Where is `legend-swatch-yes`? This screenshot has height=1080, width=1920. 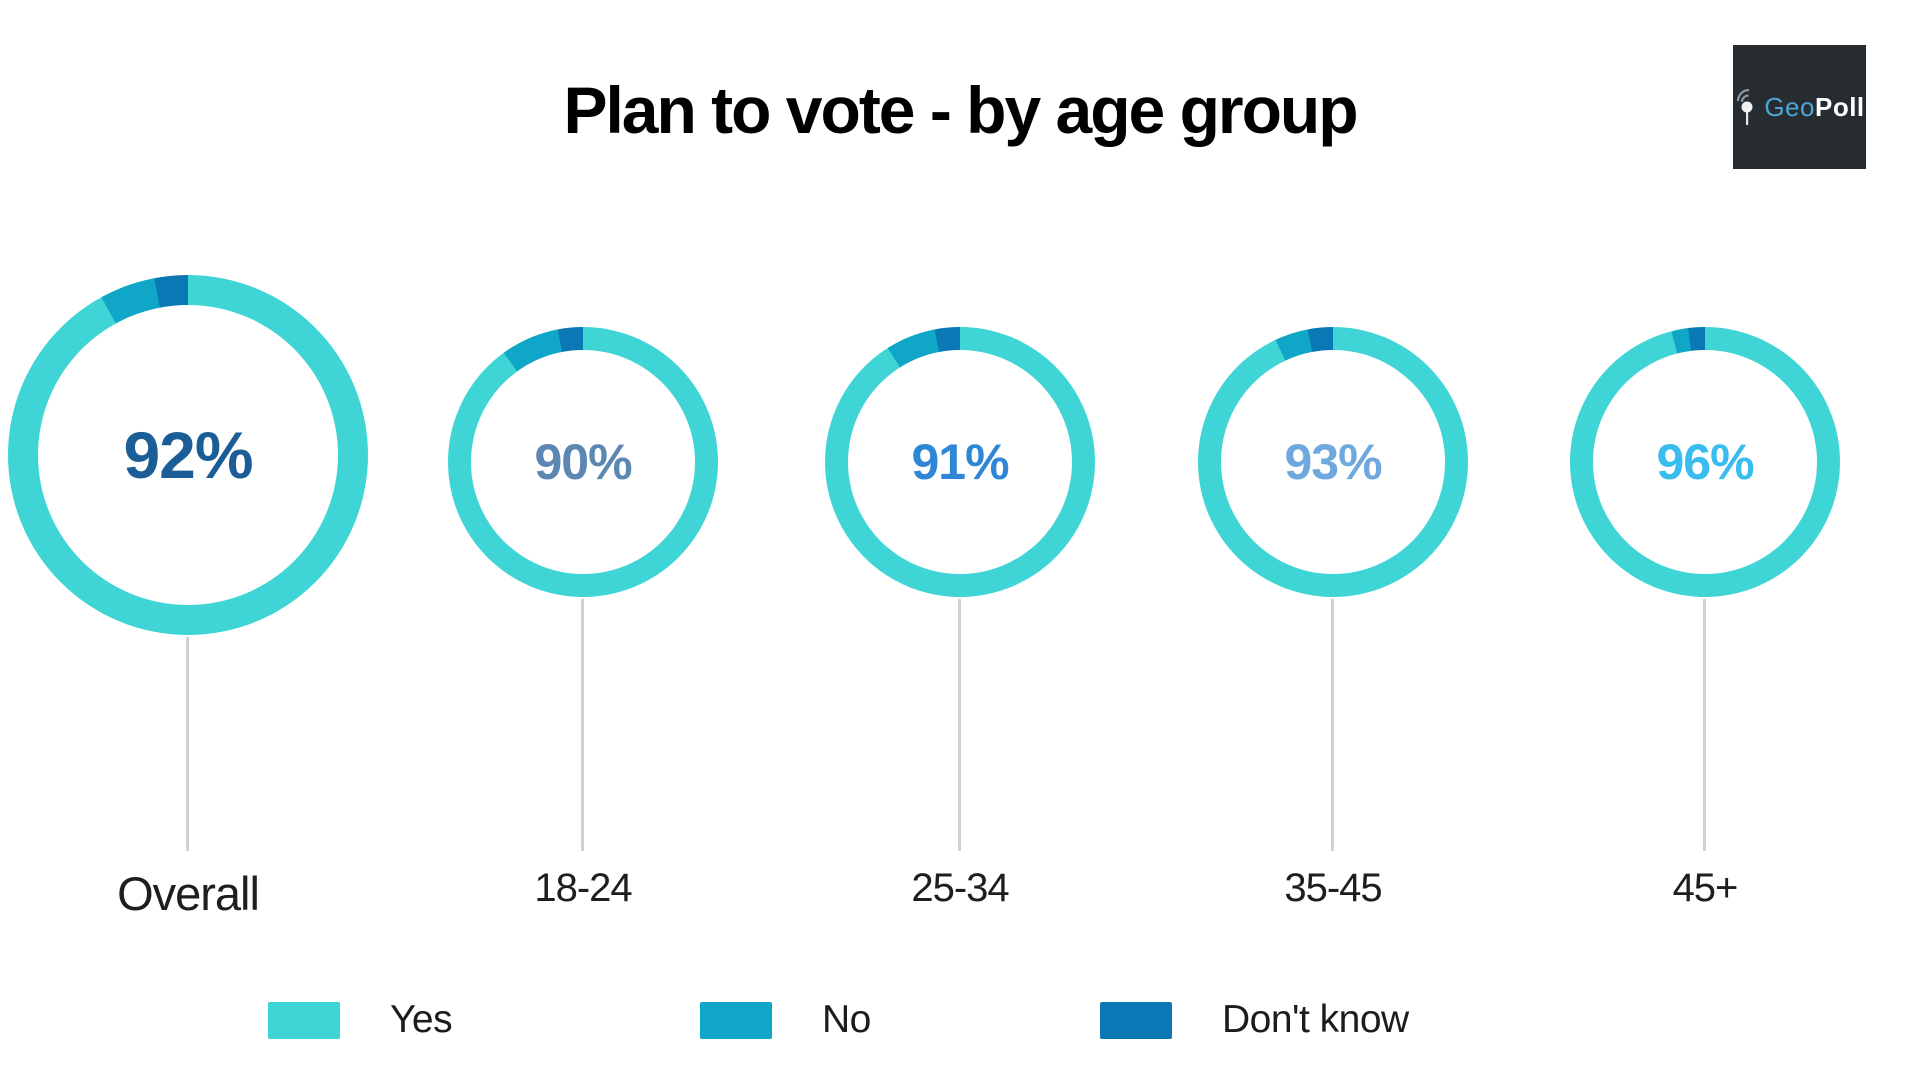
legend-swatch-yes is located at coordinates (304, 1020).